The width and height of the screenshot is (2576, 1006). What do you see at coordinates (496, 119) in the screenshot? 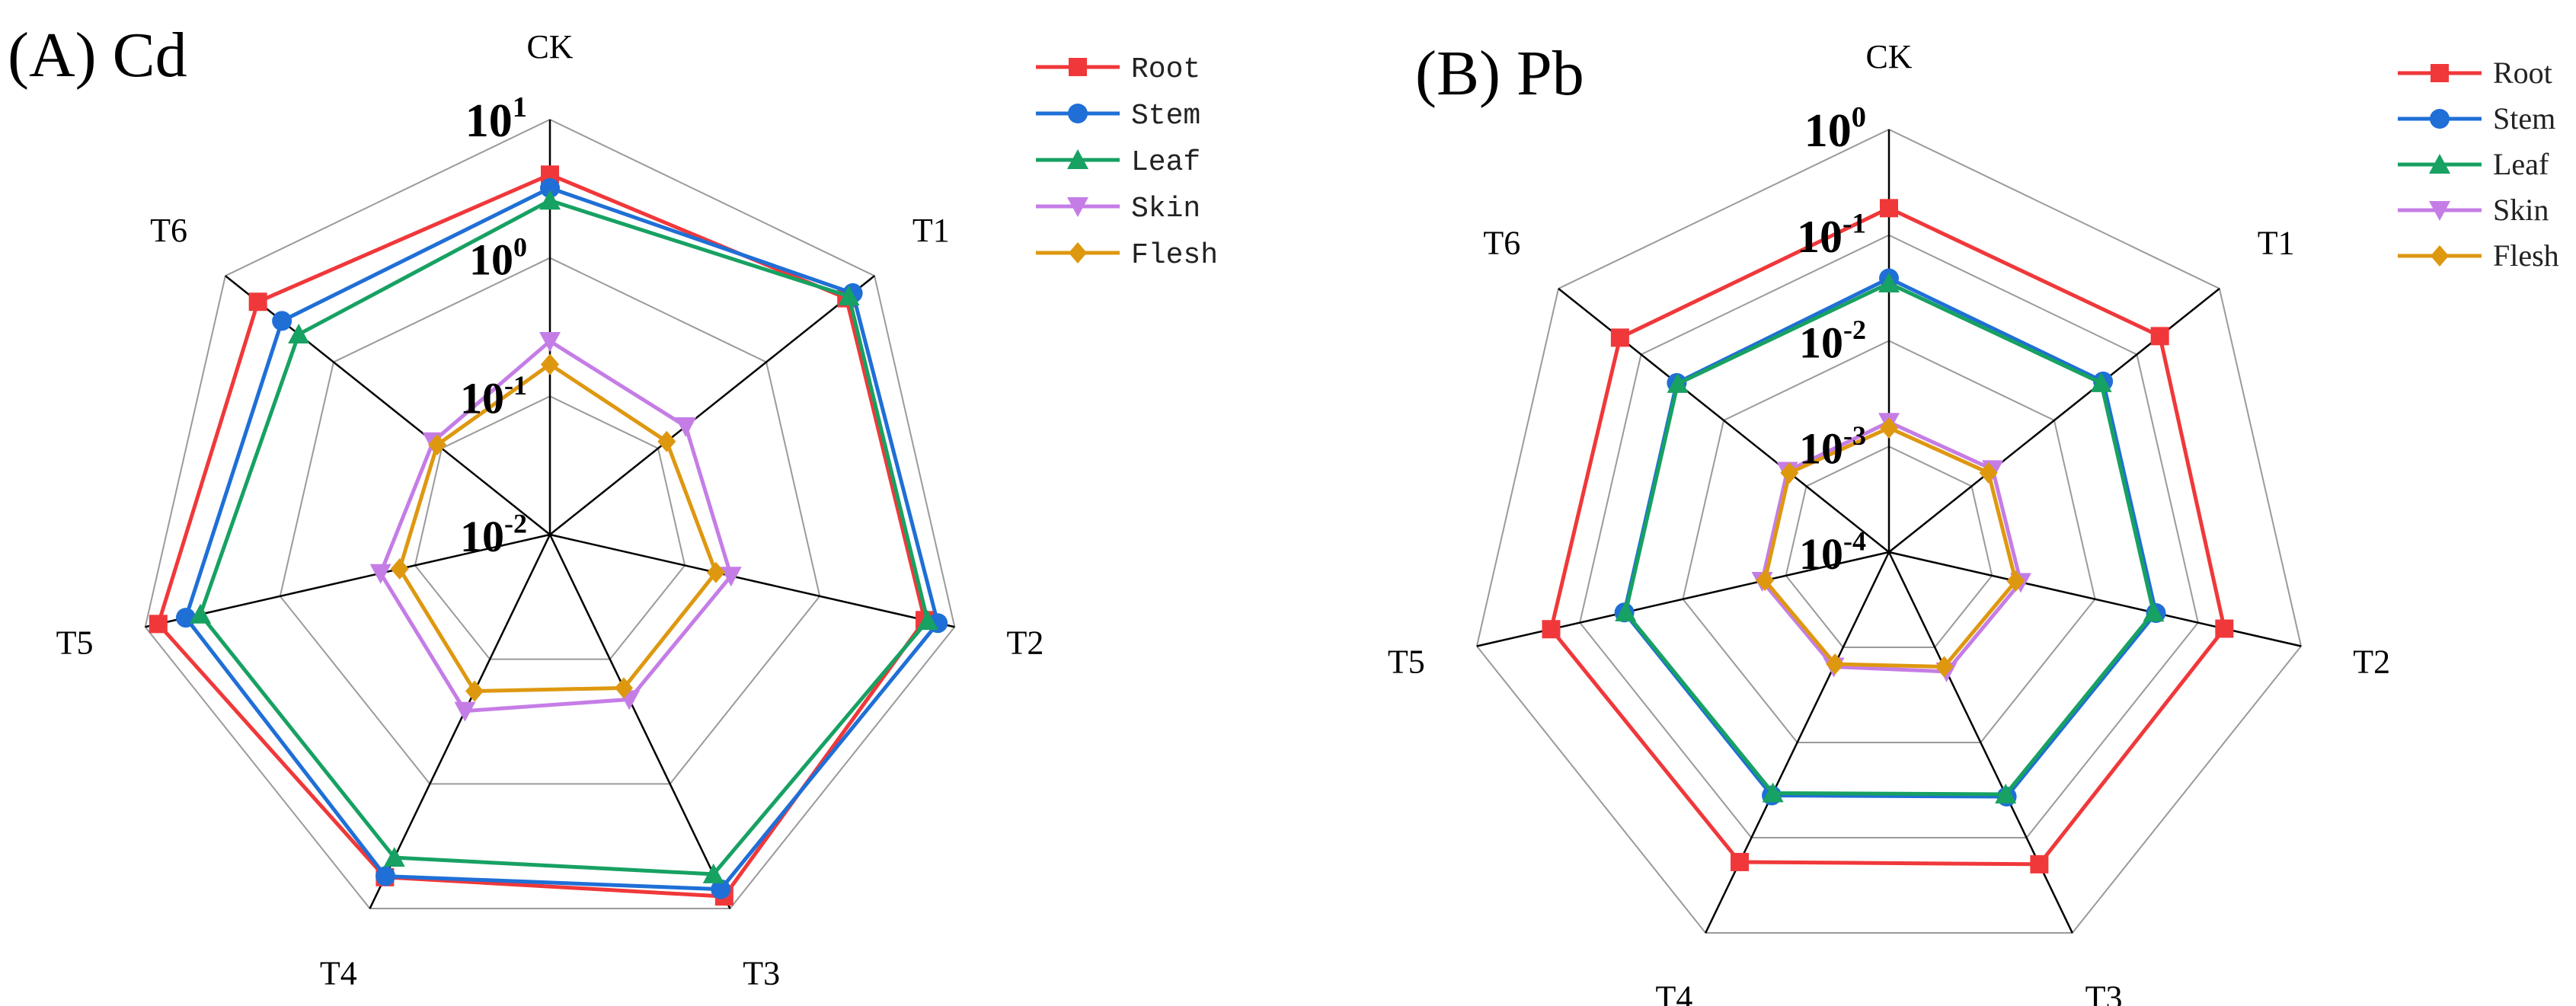
I see `tick-label: 10¹` at bounding box center [496, 119].